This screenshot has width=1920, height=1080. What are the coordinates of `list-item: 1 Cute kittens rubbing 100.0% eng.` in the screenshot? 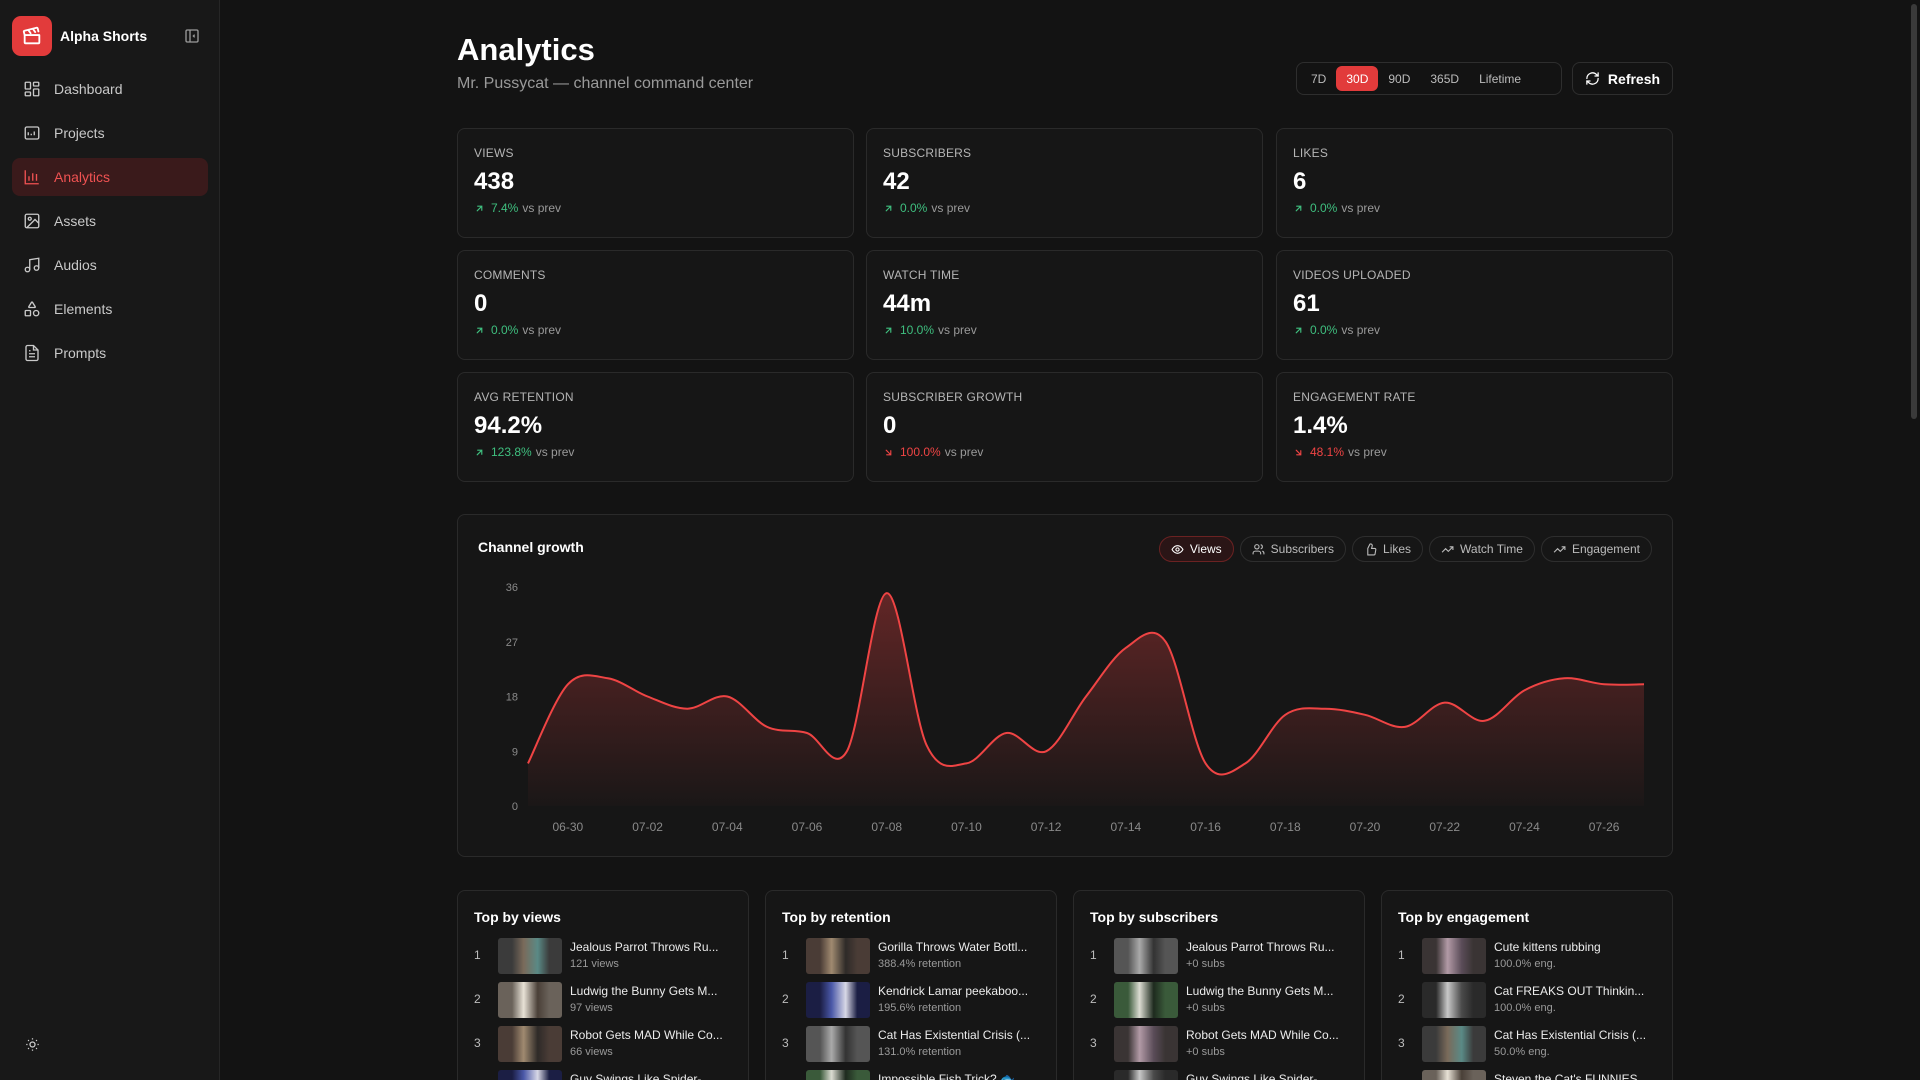 It's located at (1530, 956).